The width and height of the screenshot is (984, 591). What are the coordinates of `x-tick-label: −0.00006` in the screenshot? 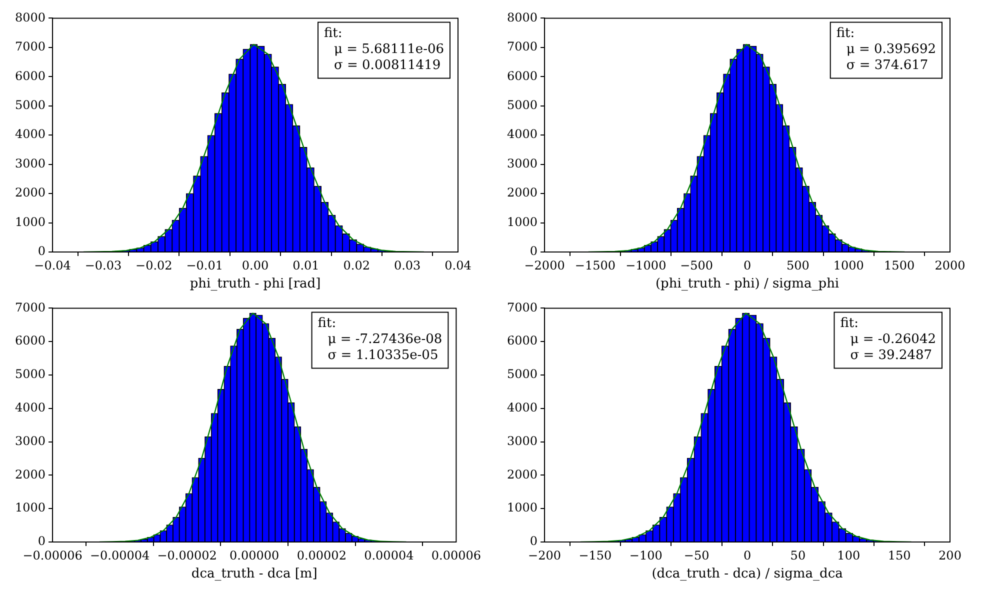 It's located at (52, 555).